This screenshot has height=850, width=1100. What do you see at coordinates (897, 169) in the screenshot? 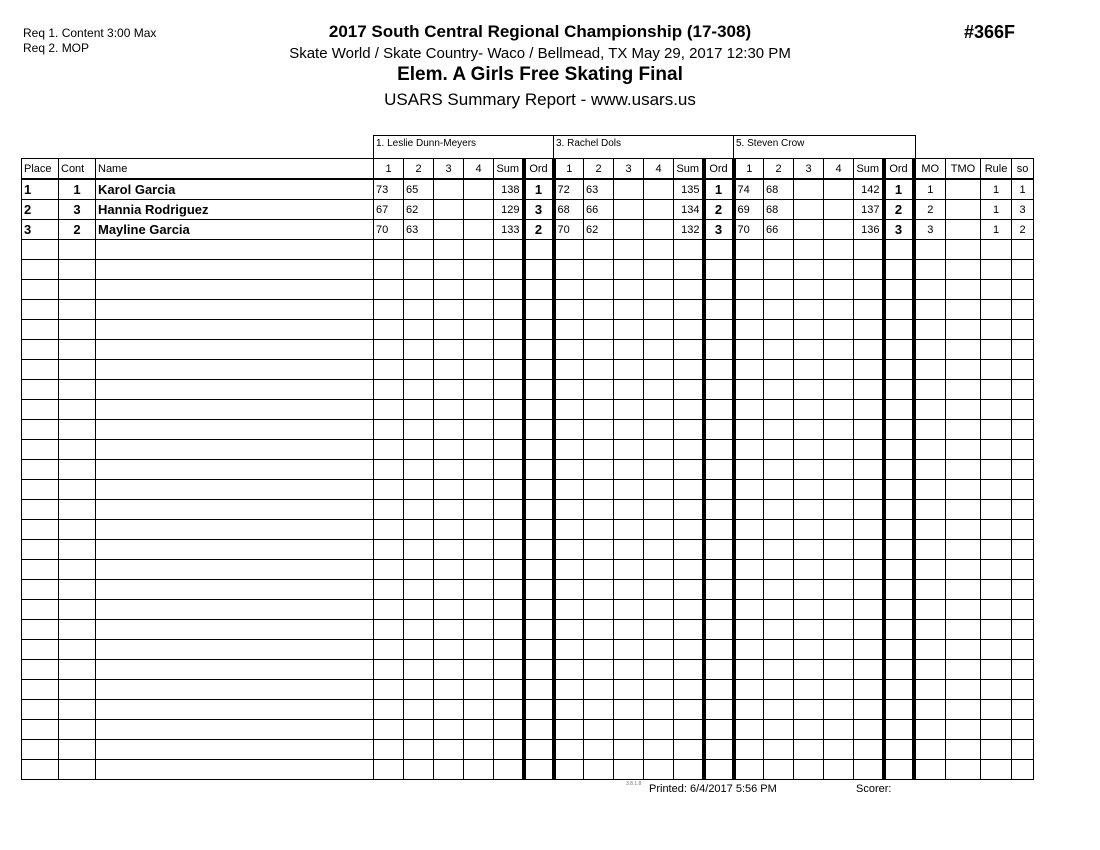
I see `column-header: Ord` at bounding box center [897, 169].